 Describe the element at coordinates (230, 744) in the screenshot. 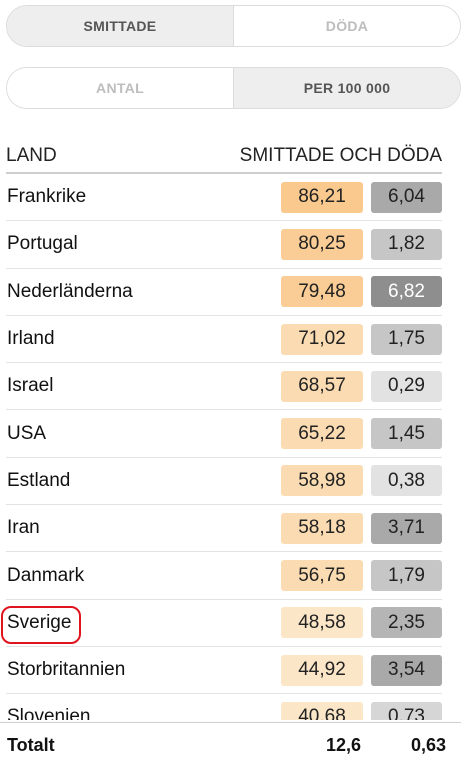

I see `total-row: Totalt 12,6 0,63` at that location.